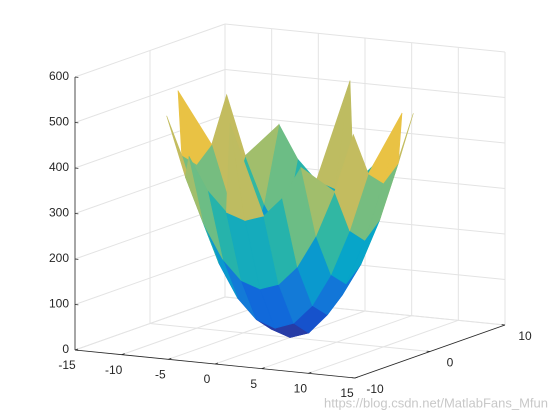 The image size is (560, 420). What do you see at coordinates (160, 375) in the screenshot?
I see `x-tick-label: -5` at bounding box center [160, 375].